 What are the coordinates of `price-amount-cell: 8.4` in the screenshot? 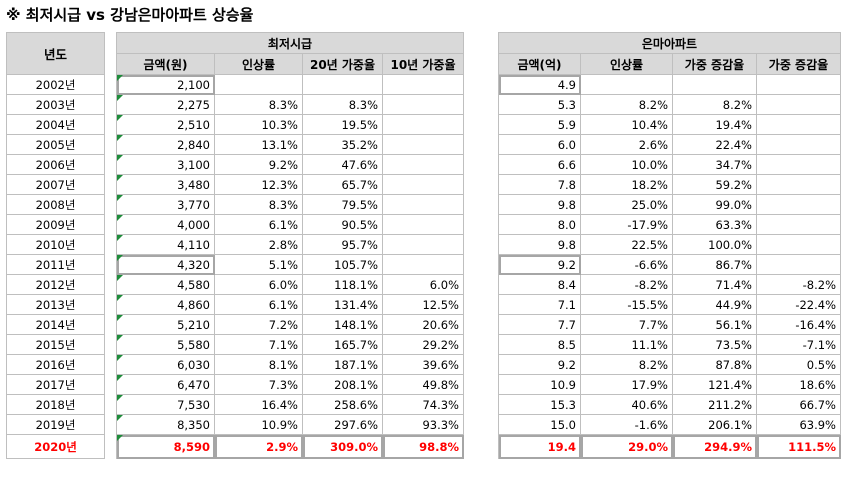 It's located at (539, 284).